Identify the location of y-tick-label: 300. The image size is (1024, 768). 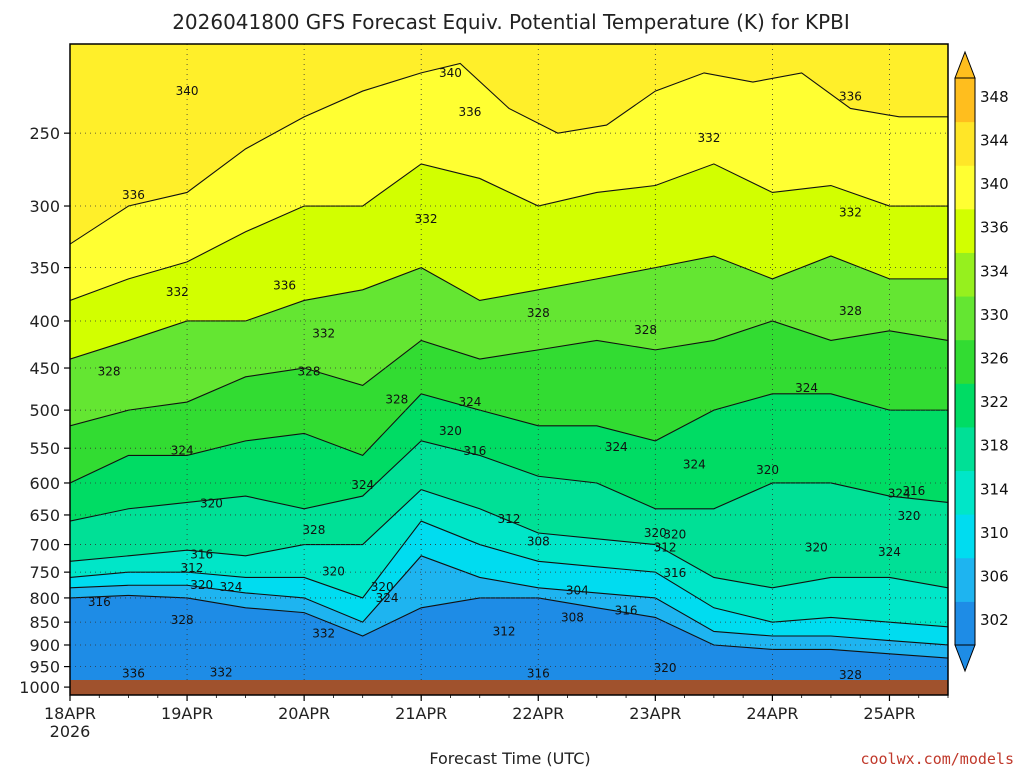
(44, 206).